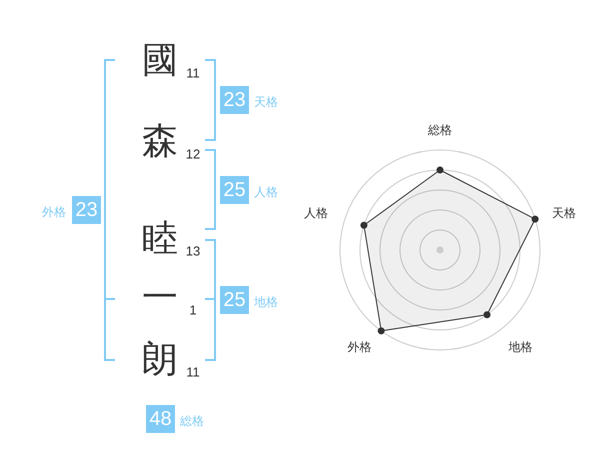 The height and width of the screenshot is (470, 600). I want to click on spoke-label: 外格, so click(359, 347).